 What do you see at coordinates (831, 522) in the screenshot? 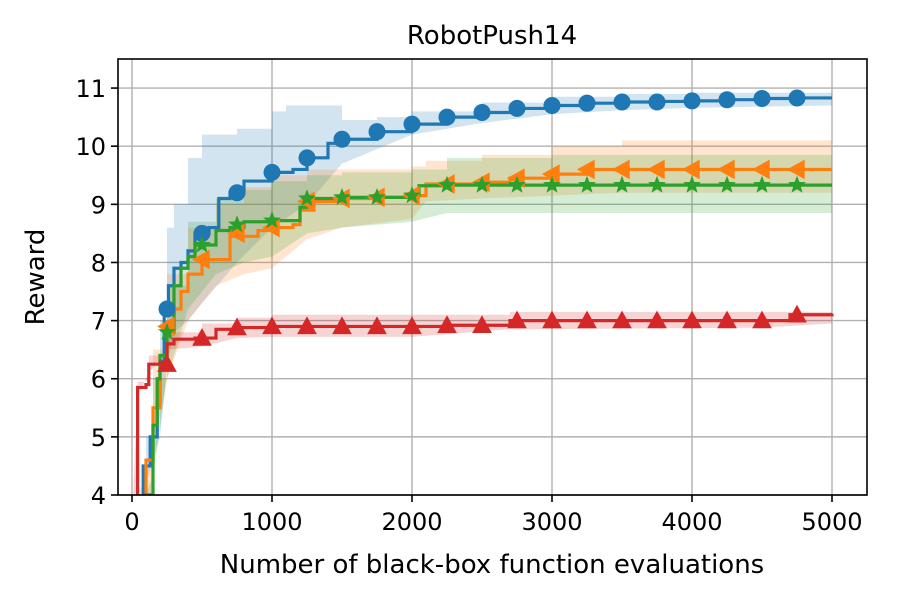
I see `x-tick-label: 5000` at bounding box center [831, 522].